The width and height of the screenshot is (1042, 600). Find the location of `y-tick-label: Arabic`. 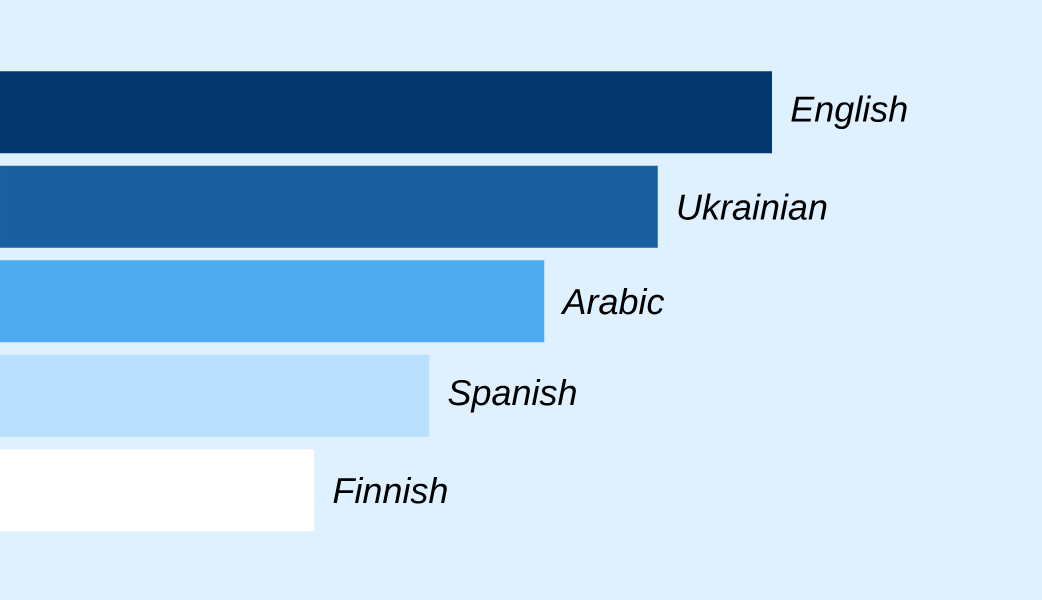

y-tick-label: Arabic is located at coordinates (612, 301).